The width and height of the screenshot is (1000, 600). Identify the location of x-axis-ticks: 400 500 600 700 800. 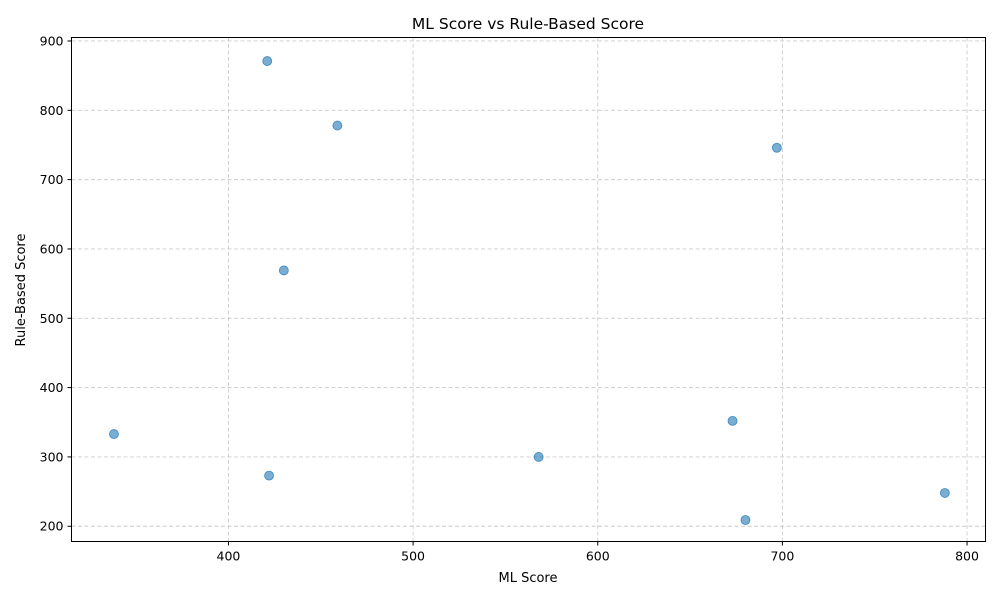
(598, 552).